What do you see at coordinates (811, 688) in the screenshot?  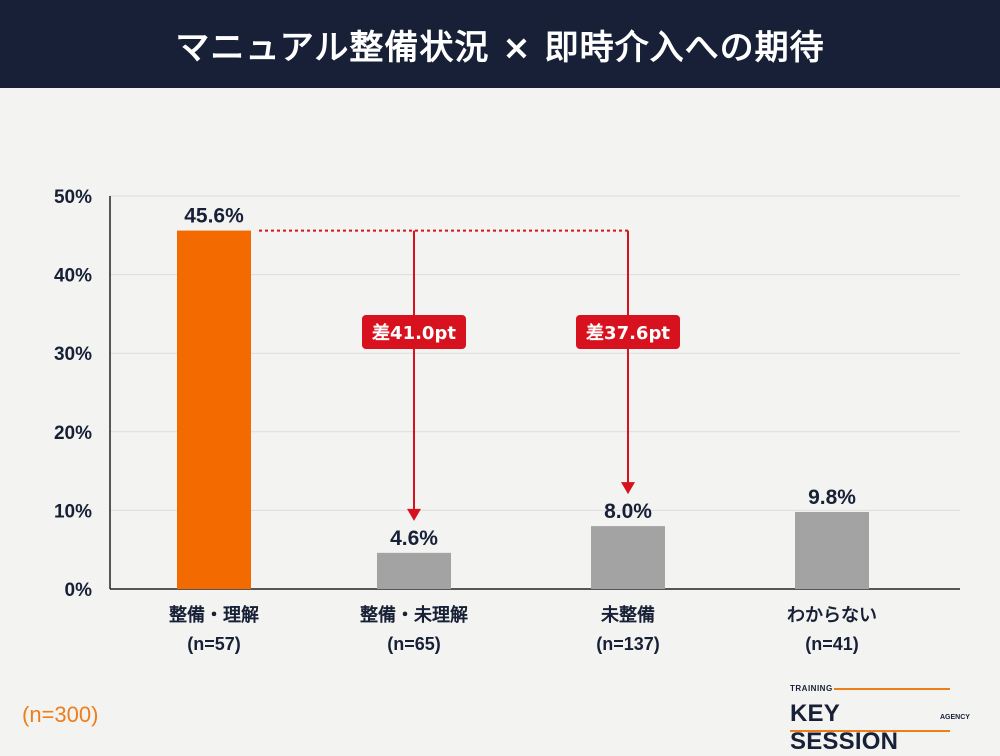 I see `logo-training-text: TRAINING` at bounding box center [811, 688].